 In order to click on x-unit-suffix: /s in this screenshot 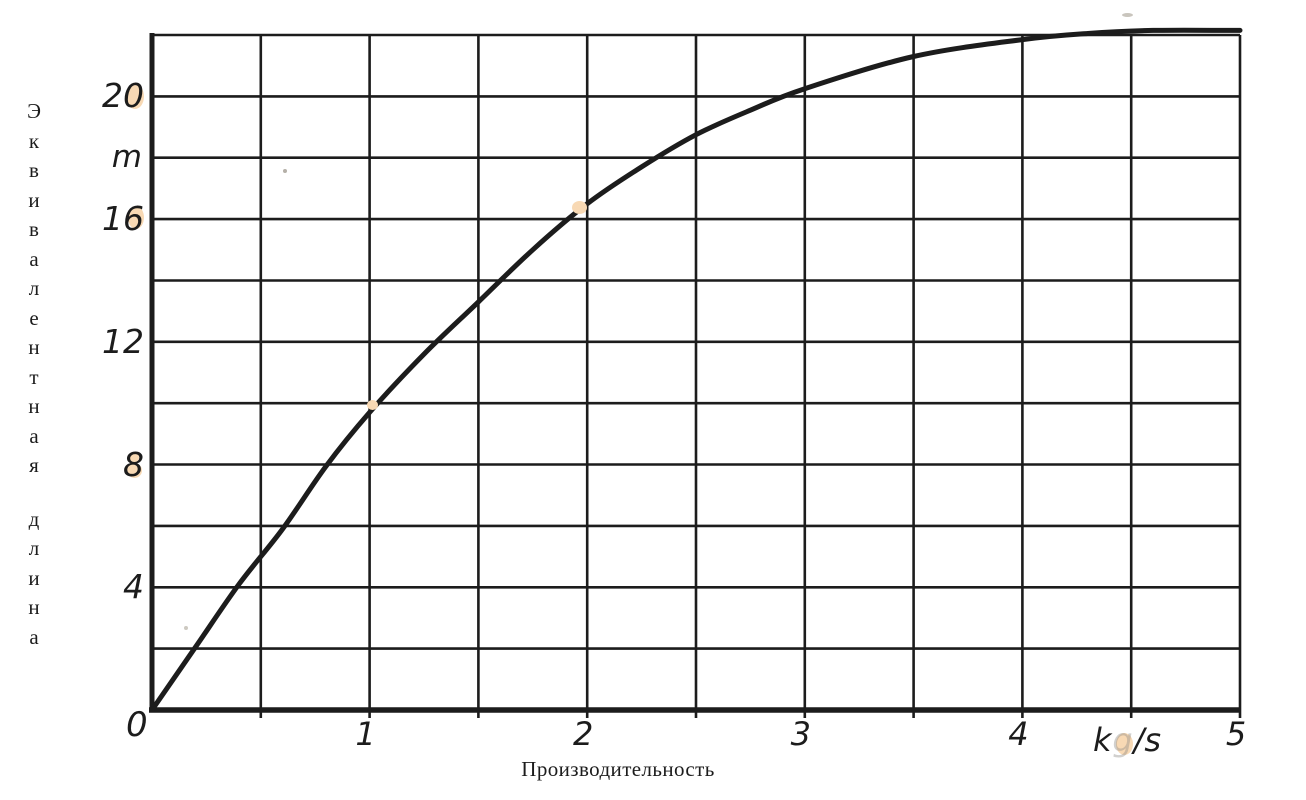, I will do `click(1147, 740)`.